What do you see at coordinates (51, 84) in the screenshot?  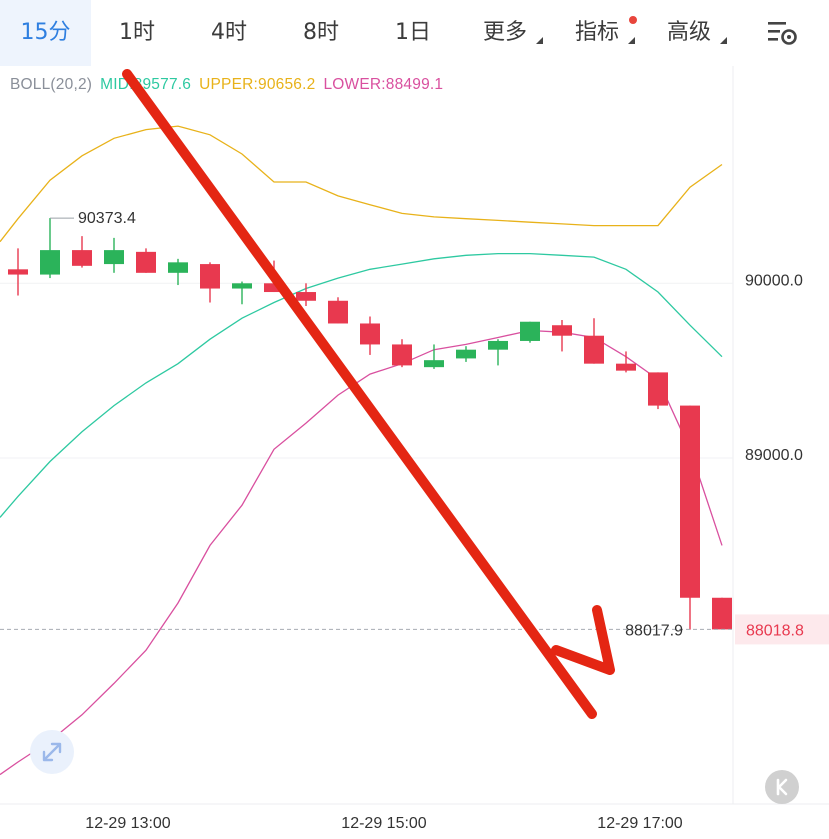 I see `boll-name: BOLL(20,2)` at bounding box center [51, 84].